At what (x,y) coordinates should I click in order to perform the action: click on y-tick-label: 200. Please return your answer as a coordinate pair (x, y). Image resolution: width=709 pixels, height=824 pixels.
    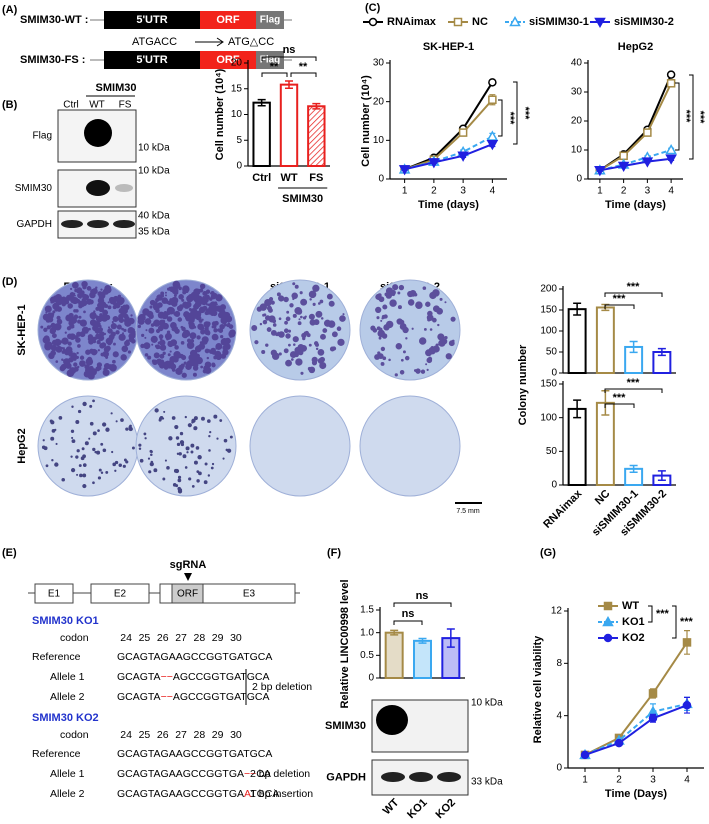
    Looking at the image, I should click on (548, 289).